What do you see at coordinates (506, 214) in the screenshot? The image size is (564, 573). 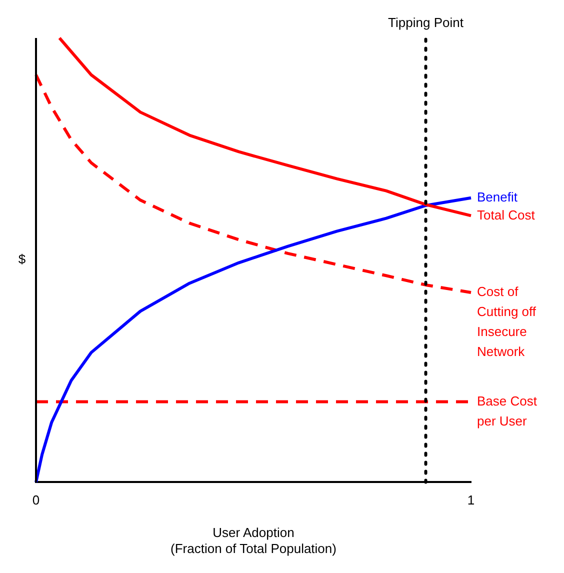 I see `series-label: Total Cost` at bounding box center [506, 214].